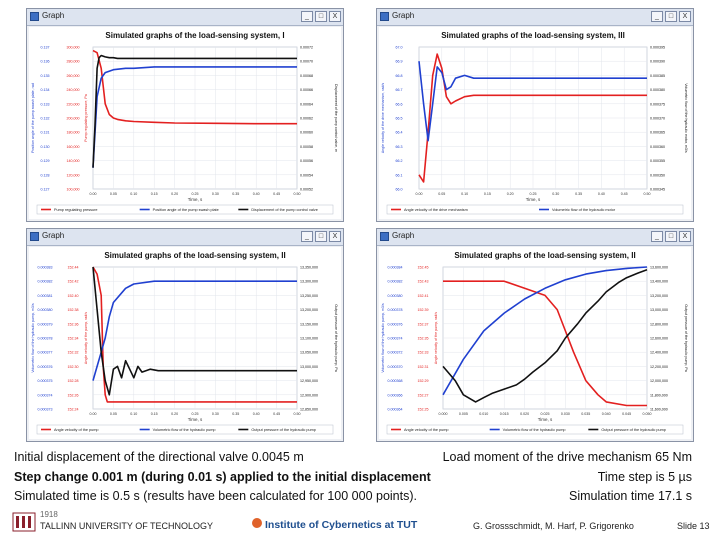 The width and height of the screenshot is (720, 540). I want to click on right-axis-tick-label: 12,400,000, so click(659, 353).